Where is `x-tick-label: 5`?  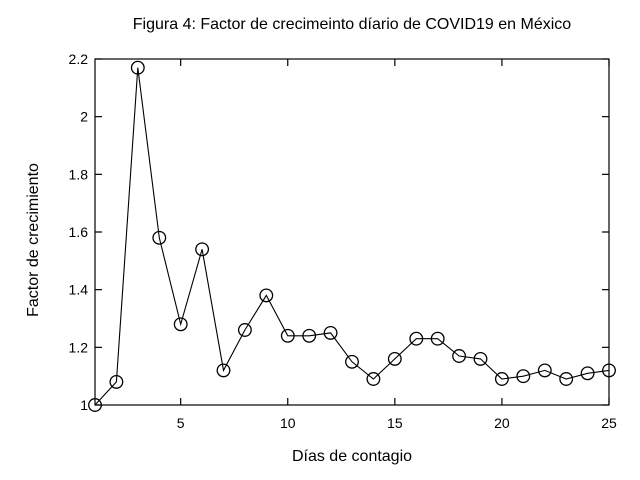
x-tick-label: 5 is located at coordinates (181, 423).